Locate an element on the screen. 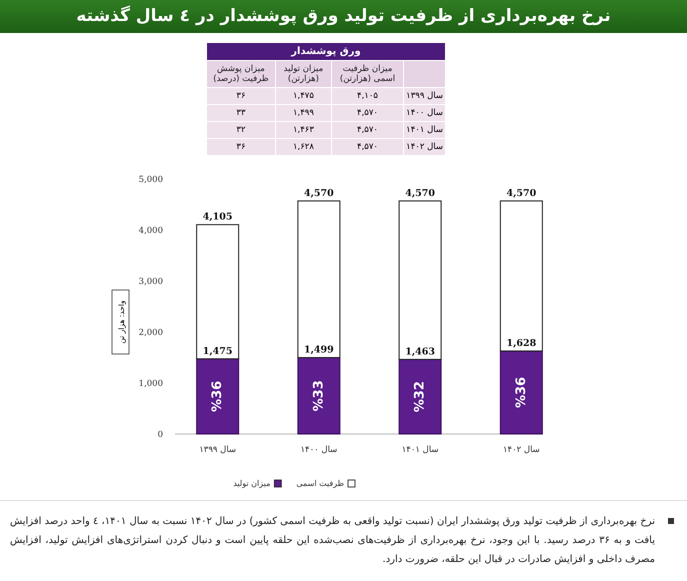  y-tick-label: 1,000 is located at coordinates (150, 384).